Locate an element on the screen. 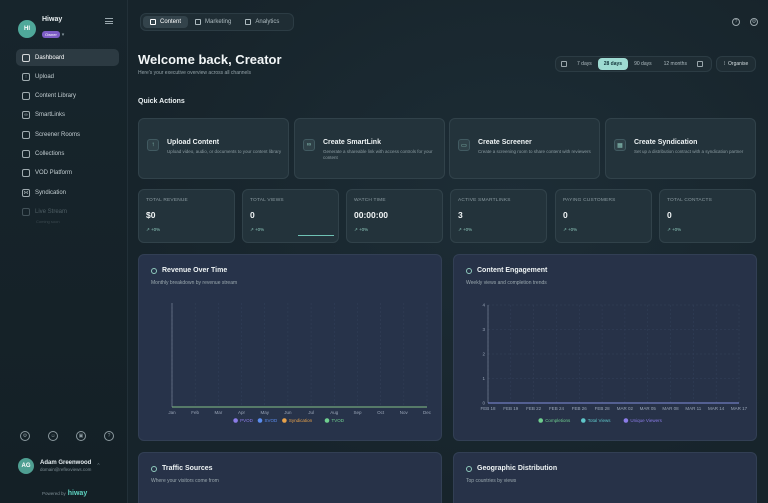  x-tick-label: FEB 19 is located at coordinates (511, 408).